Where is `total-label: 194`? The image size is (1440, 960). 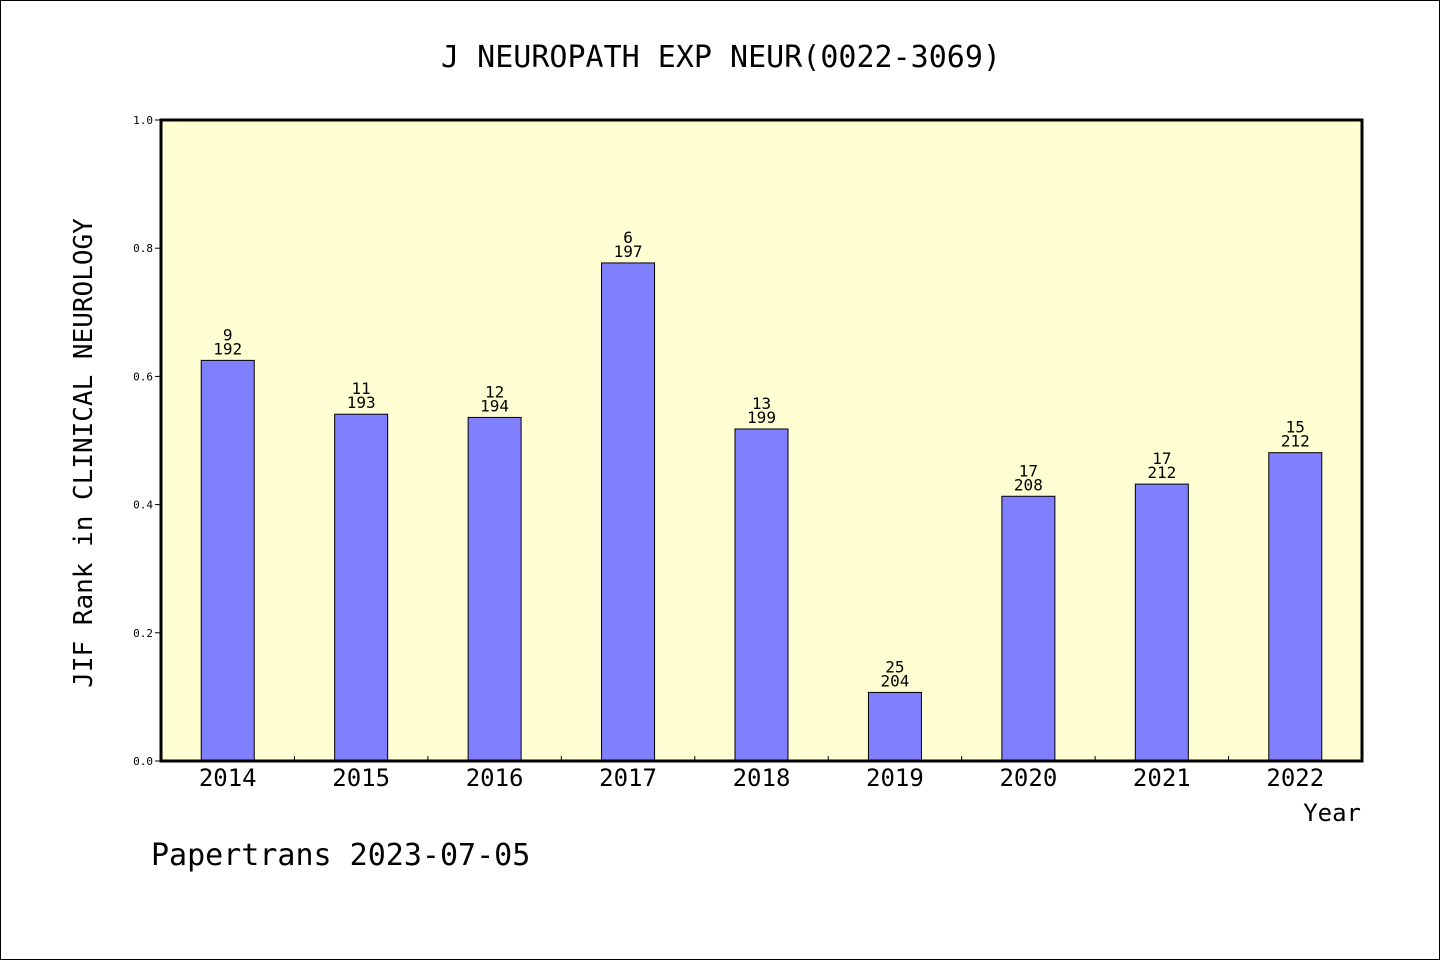 total-label: 194 is located at coordinates (494, 405).